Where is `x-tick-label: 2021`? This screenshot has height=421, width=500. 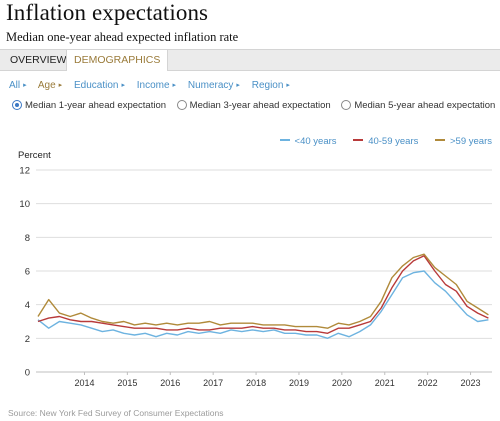
x-tick-label: 2021 is located at coordinates (385, 383).